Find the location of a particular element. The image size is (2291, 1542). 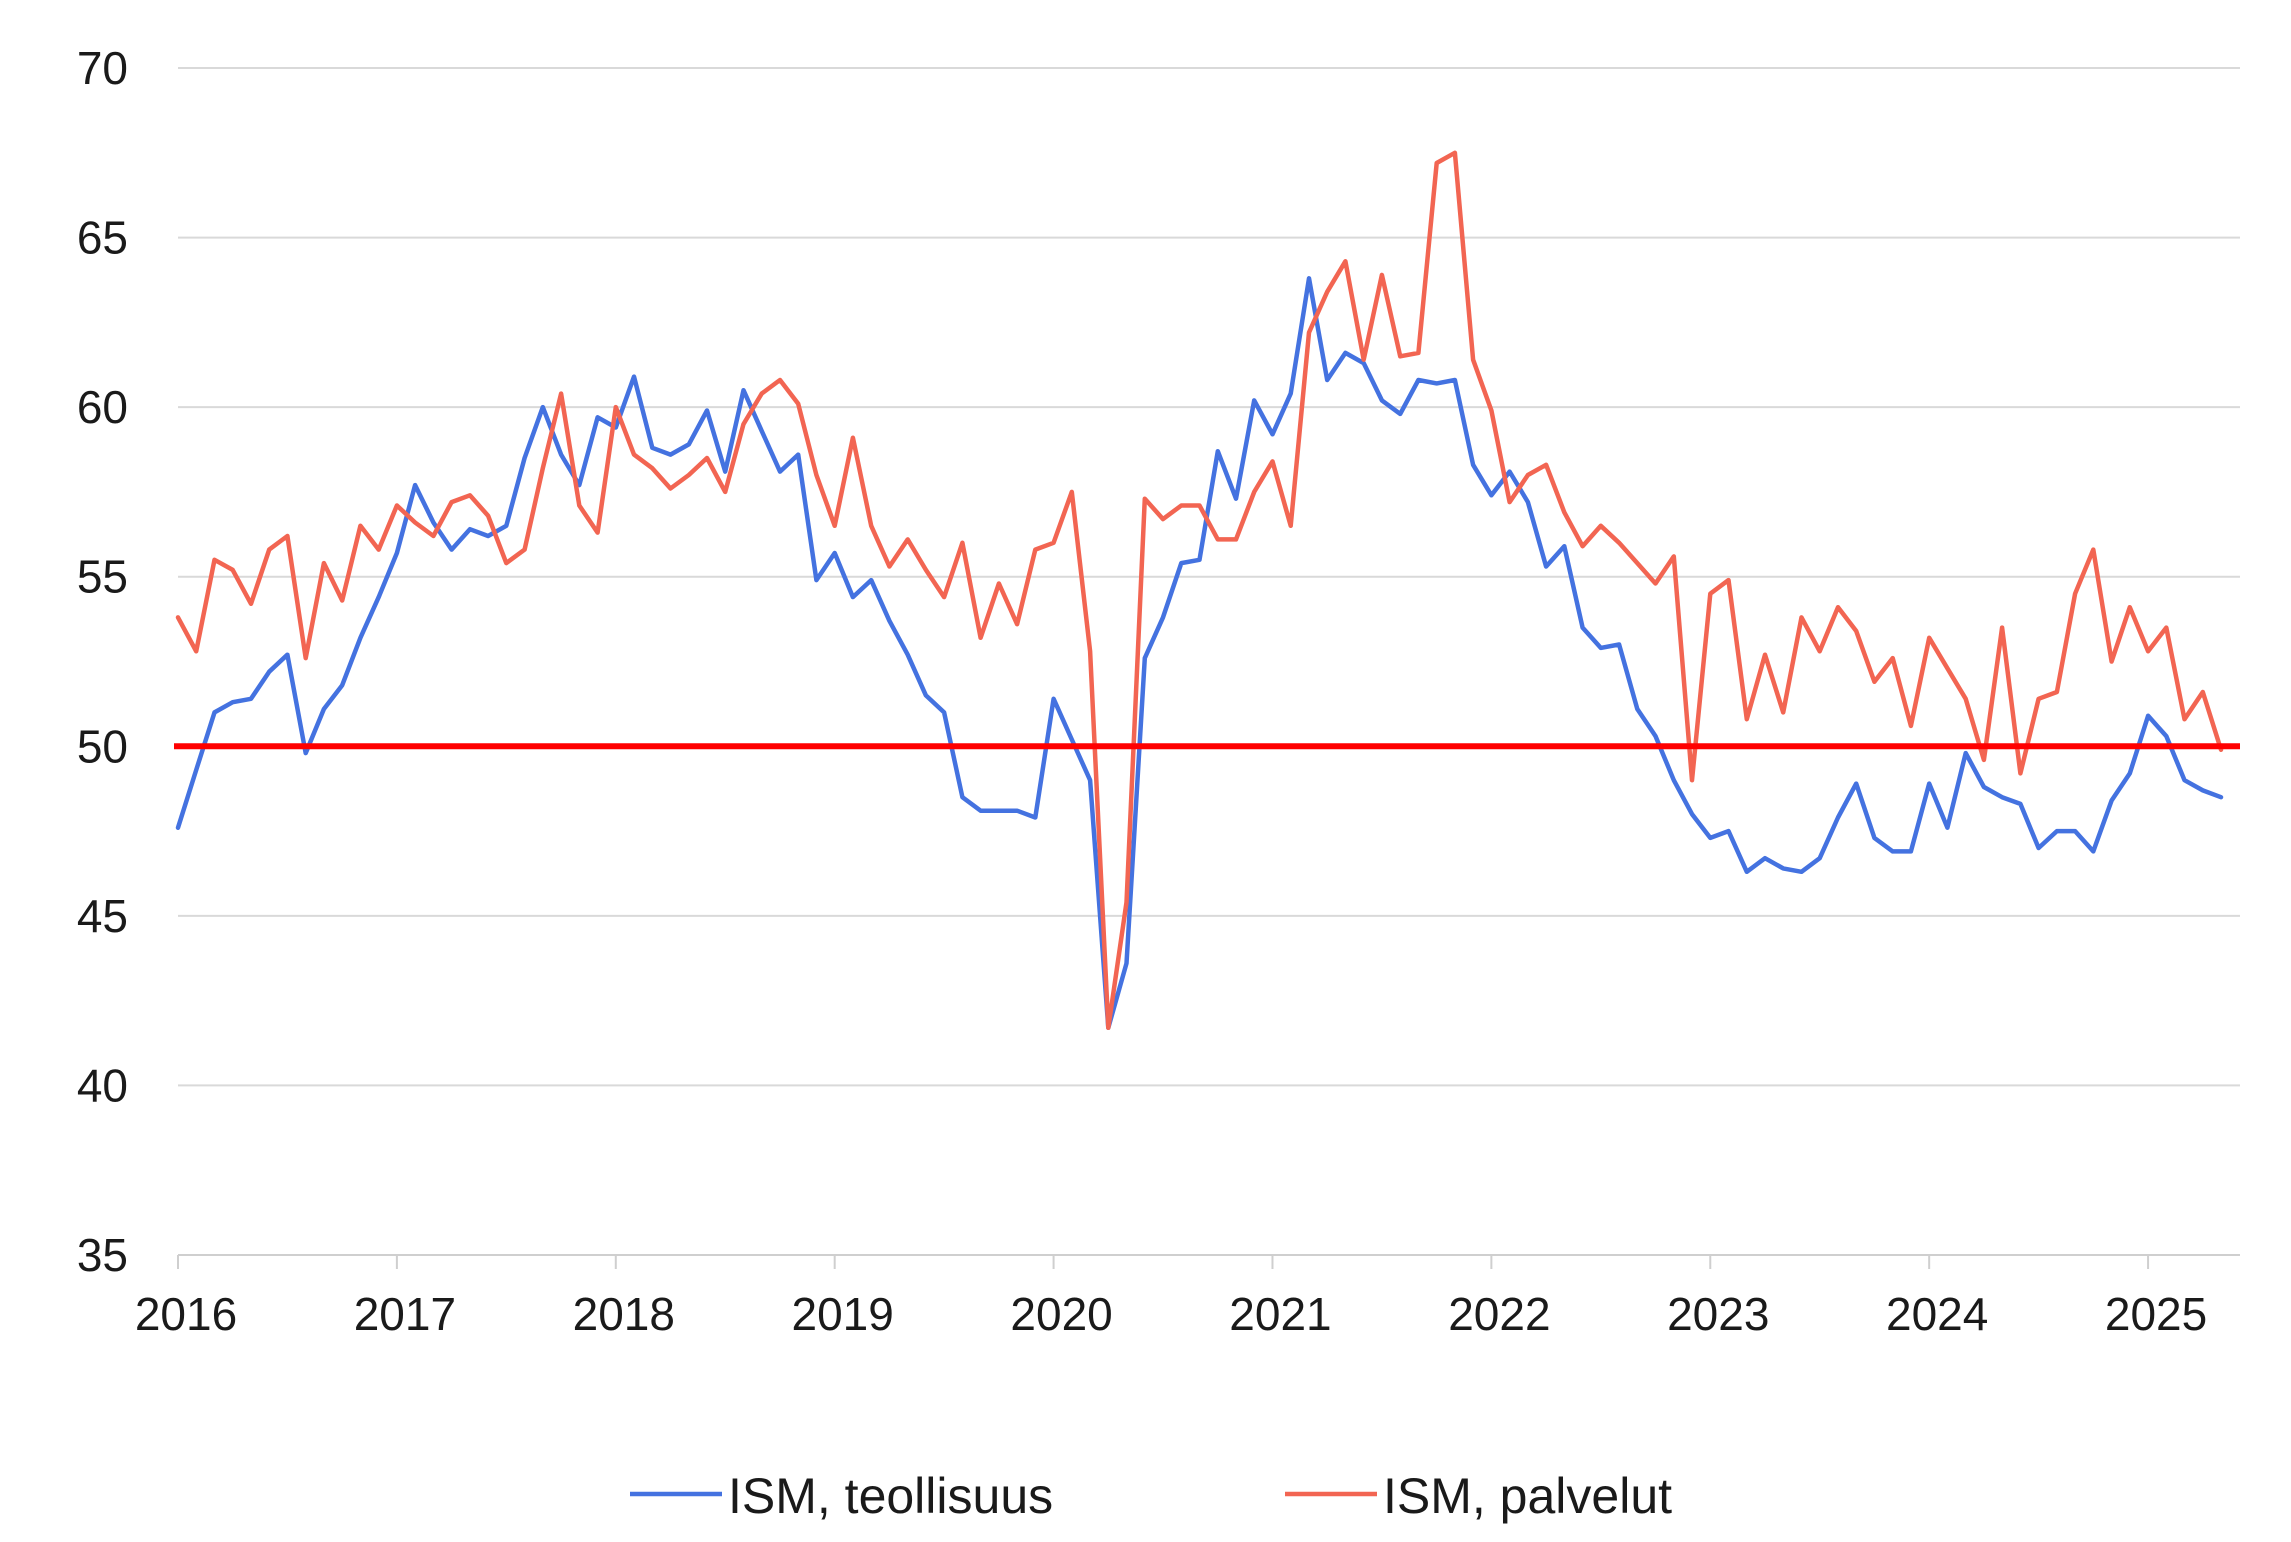

y-tick-label: 40 is located at coordinates (102, 1085).